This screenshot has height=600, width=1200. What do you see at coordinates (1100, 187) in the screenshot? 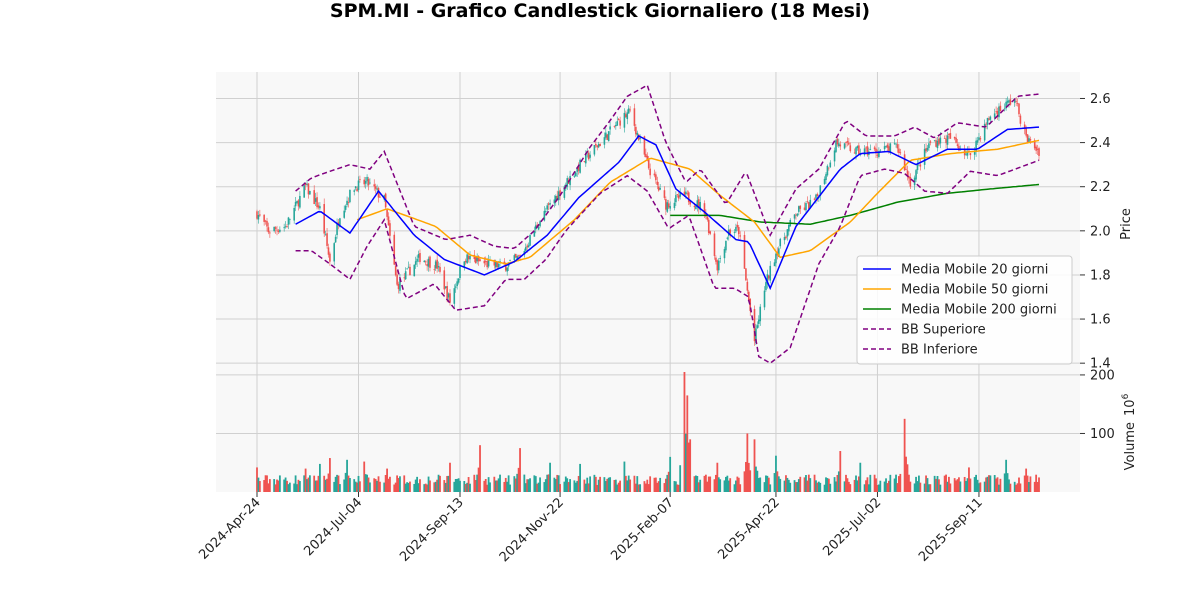
I see `price-tick-label: 2.2` at bounding box center [1100, 187].